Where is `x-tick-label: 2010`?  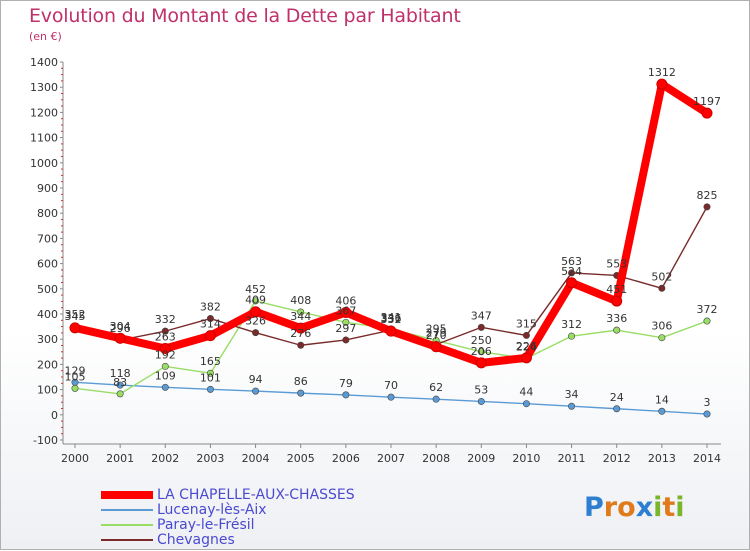 x-tick-label: 2010 is located at coordinates (526, 458).